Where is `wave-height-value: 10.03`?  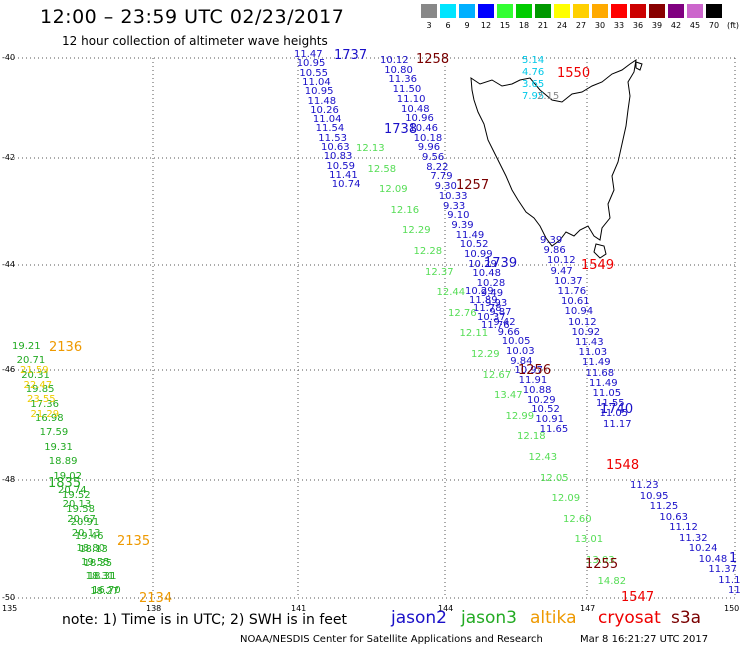 wave-height-value: 10.03 is located at coordinates (520, 351).